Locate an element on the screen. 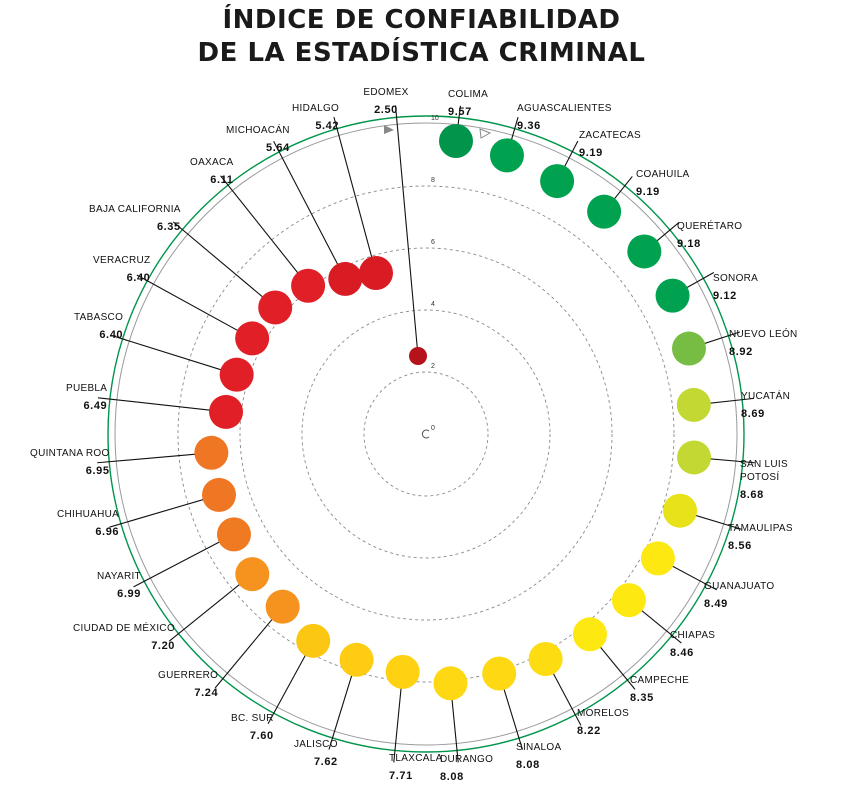  axis-tick-label: 4 is located at coordinates (433, 304).